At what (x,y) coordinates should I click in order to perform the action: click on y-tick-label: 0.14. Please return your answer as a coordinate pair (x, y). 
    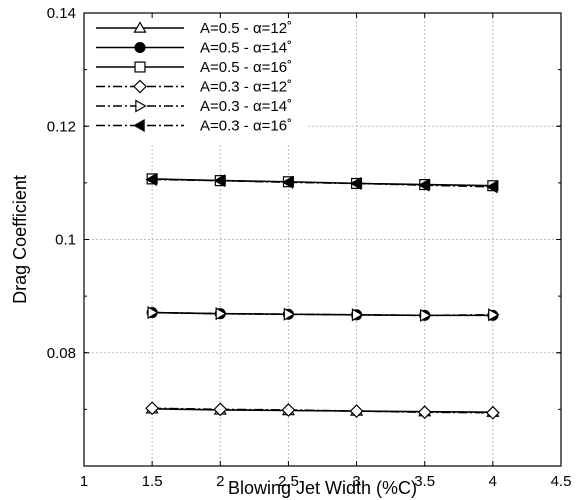
    Looking at the image, I should click on (61, 13).